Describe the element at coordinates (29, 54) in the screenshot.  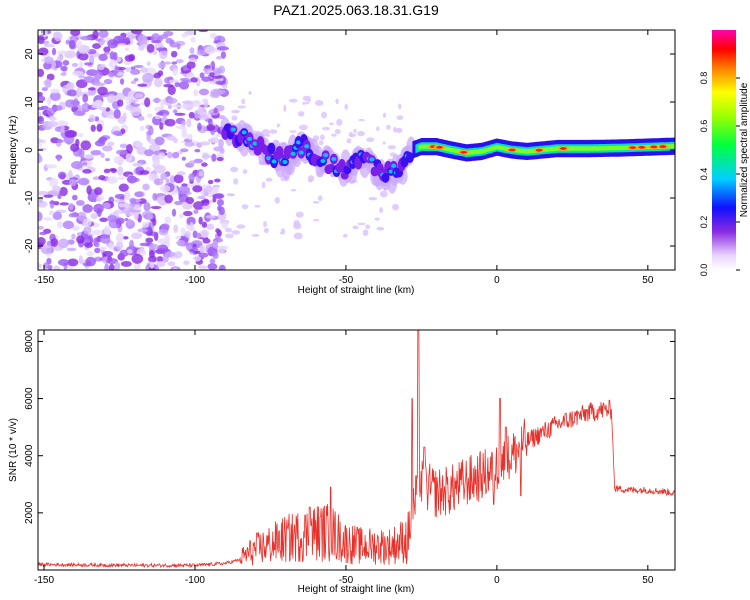
I see `spectrogram-ytick-label: 20` at that location.